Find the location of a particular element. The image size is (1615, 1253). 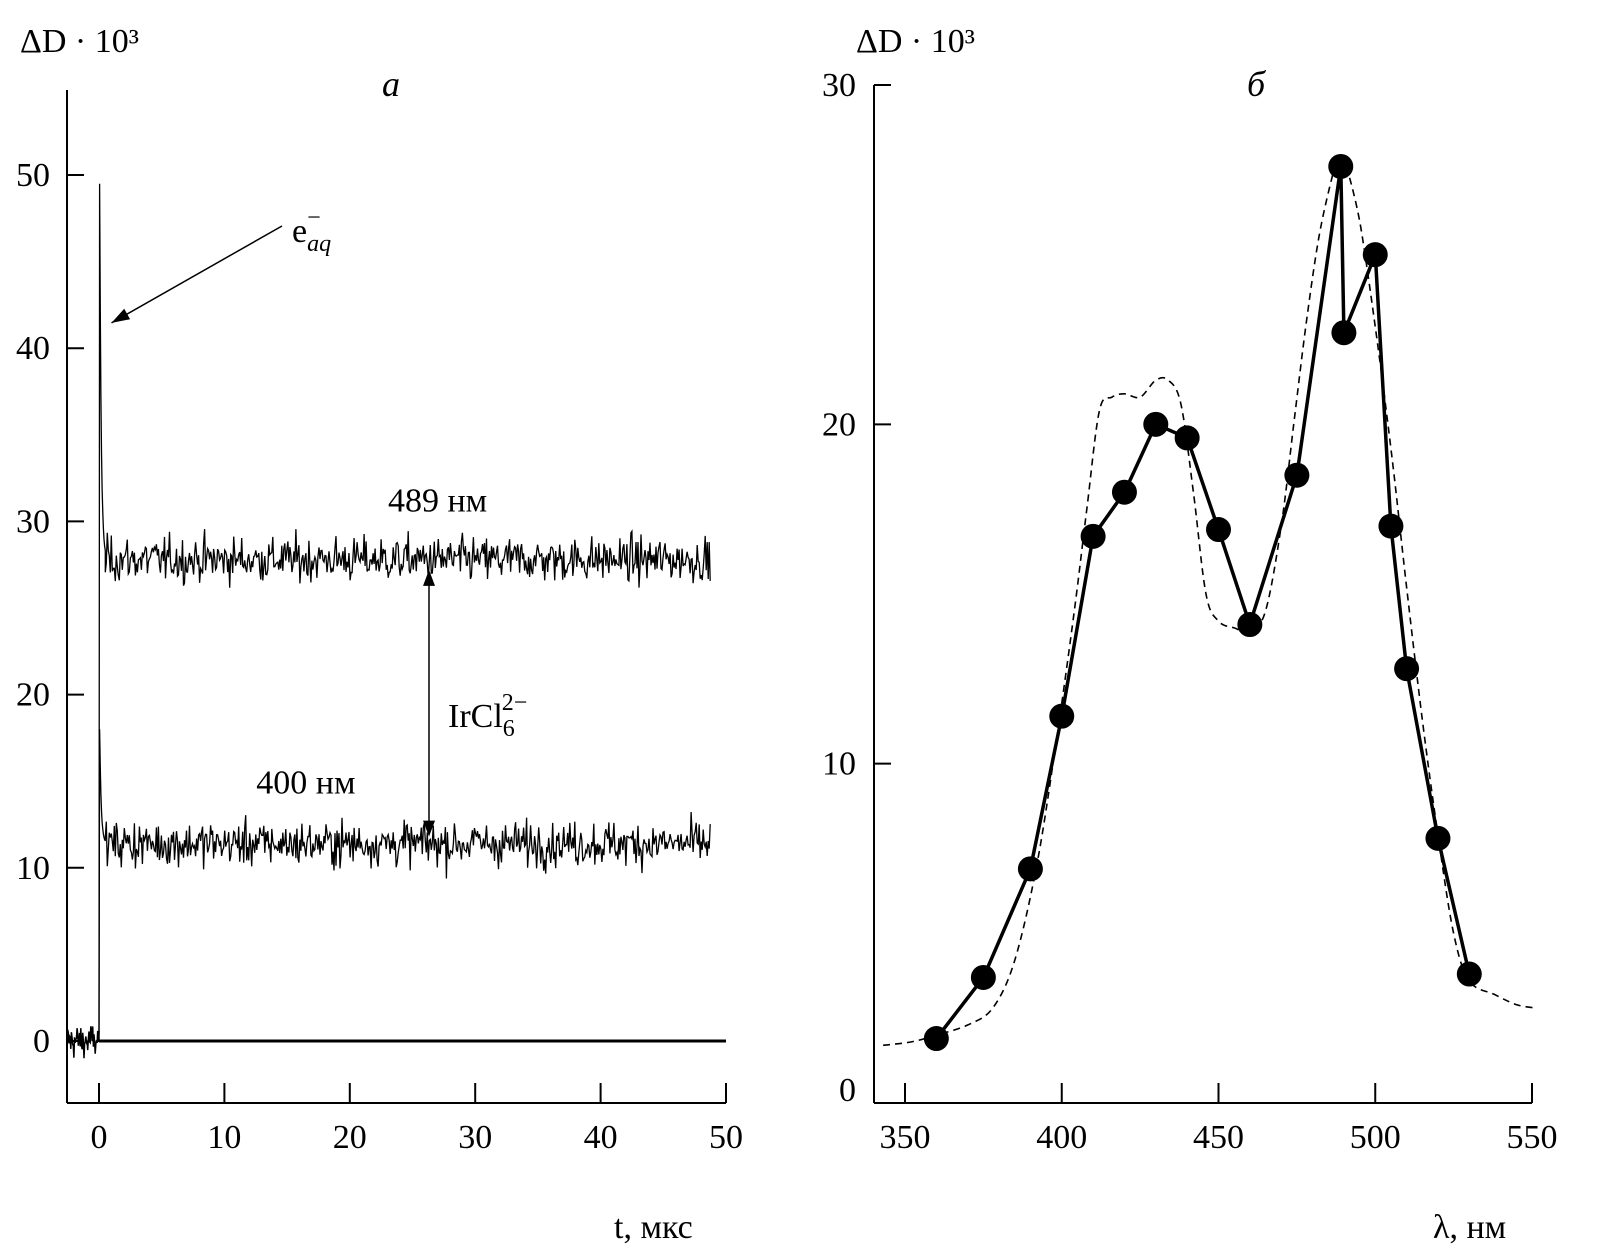

panel-b-label: б is located at coordinates (1257, 84).